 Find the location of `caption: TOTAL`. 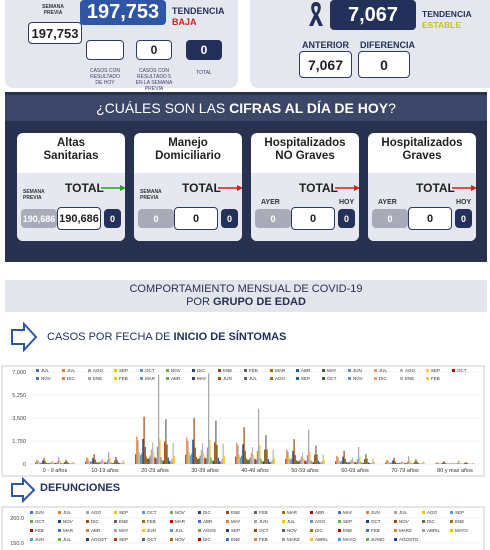

caption: TOTAL is located at coordinates (204, 73).